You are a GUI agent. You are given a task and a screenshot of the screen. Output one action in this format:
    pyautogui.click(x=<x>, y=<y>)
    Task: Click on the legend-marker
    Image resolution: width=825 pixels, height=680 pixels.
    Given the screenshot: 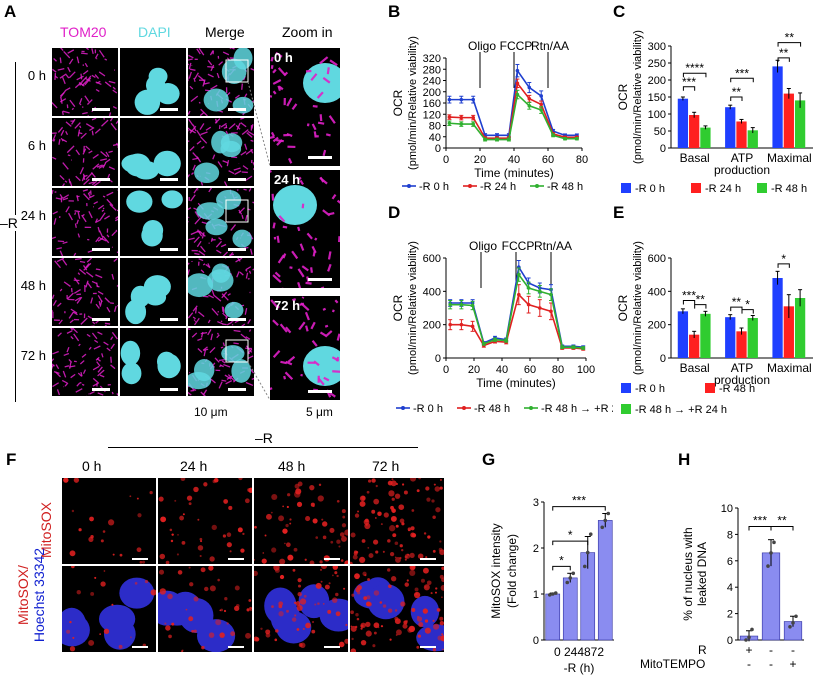 What is the action you would take?
    pyautogui.click(x=470, y=186)
    